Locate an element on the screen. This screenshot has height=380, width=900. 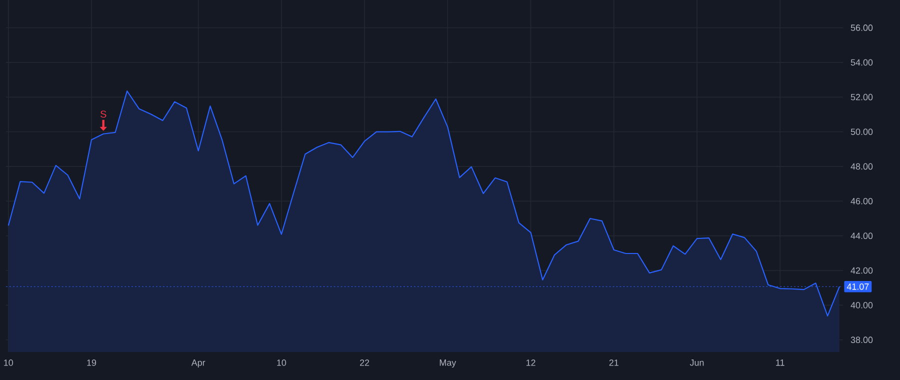
x-tick-label: 21 is located at coordinates (613, 363).